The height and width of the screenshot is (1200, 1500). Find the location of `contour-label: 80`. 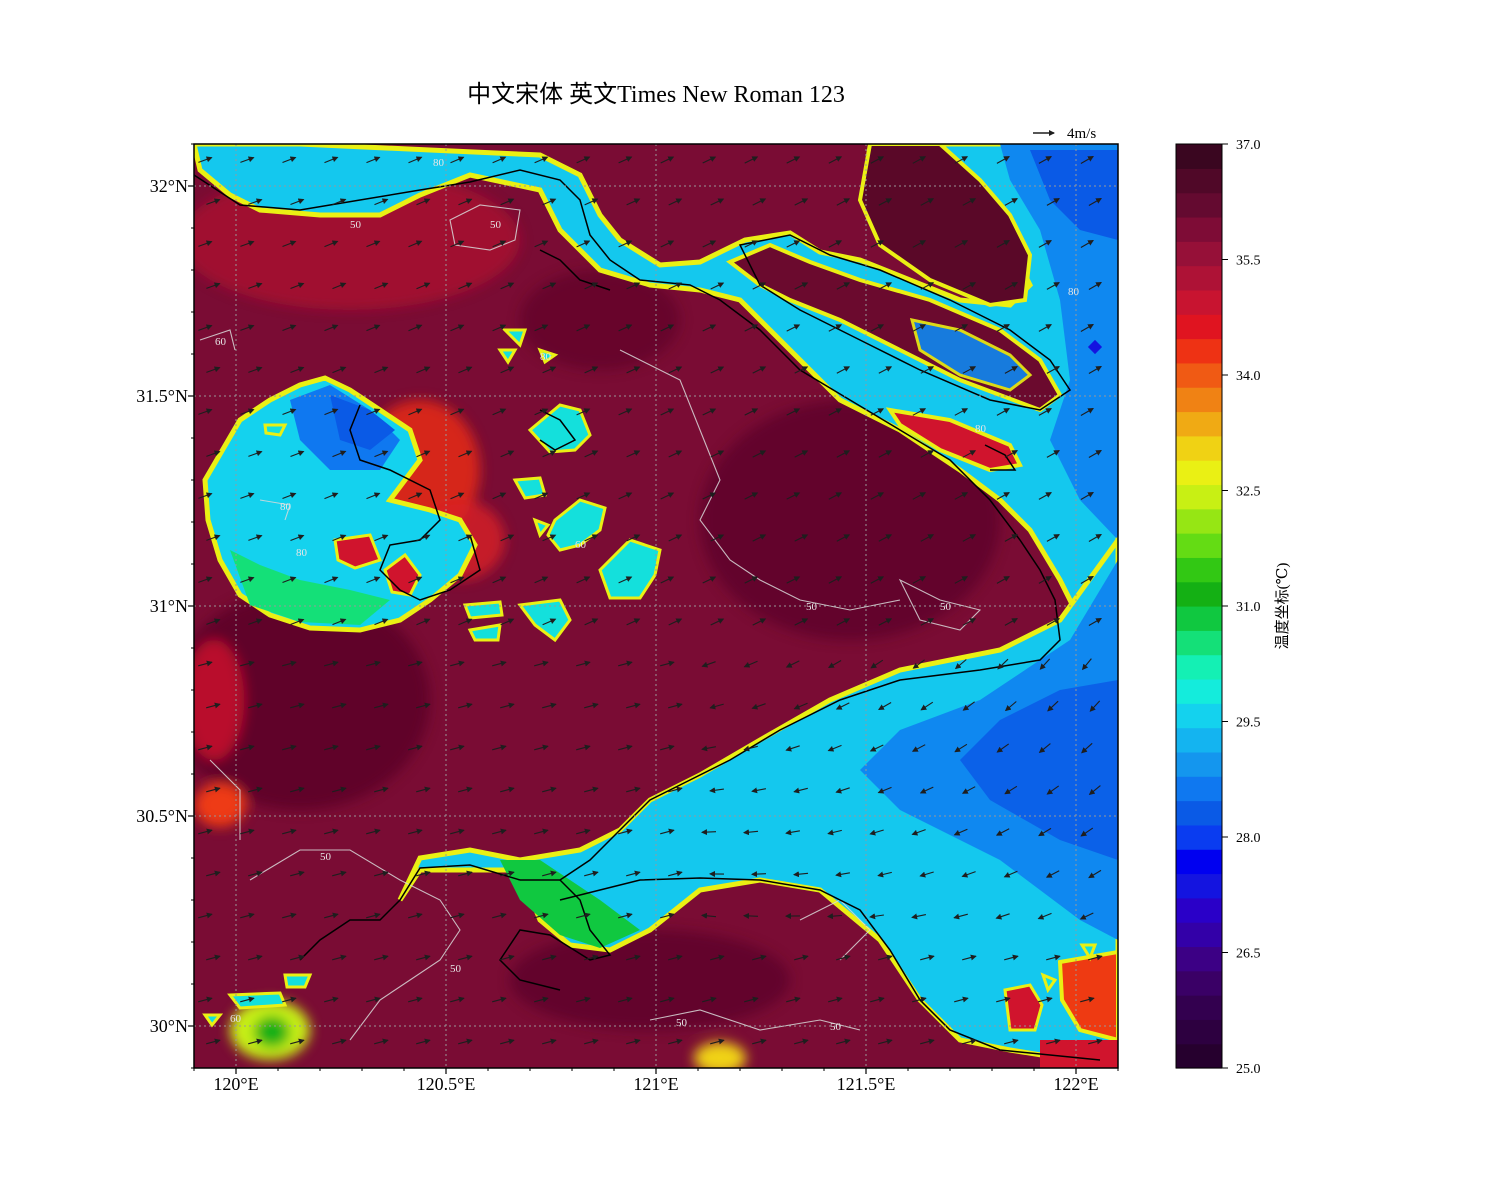

contour-label: 80 is located at coordinates (302, 553).